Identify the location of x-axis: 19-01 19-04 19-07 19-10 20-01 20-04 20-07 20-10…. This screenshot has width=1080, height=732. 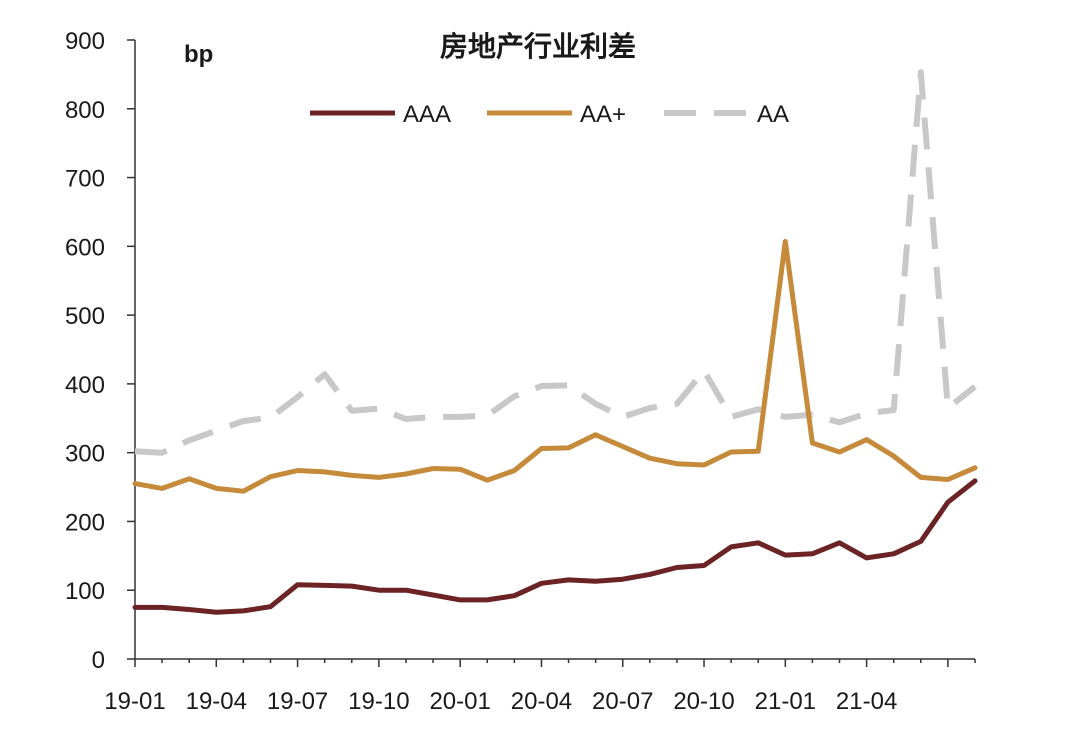
(540, 686).